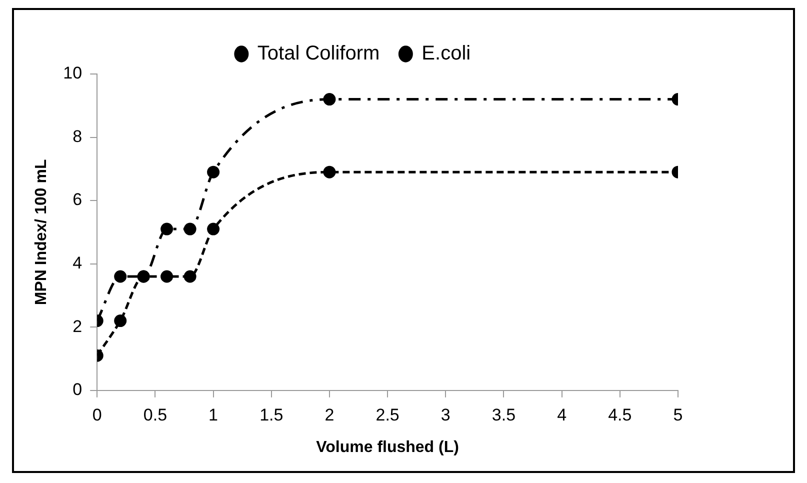 The image size is (807, 483). I want to click on y-tick-label: 8, so click(77, 136).